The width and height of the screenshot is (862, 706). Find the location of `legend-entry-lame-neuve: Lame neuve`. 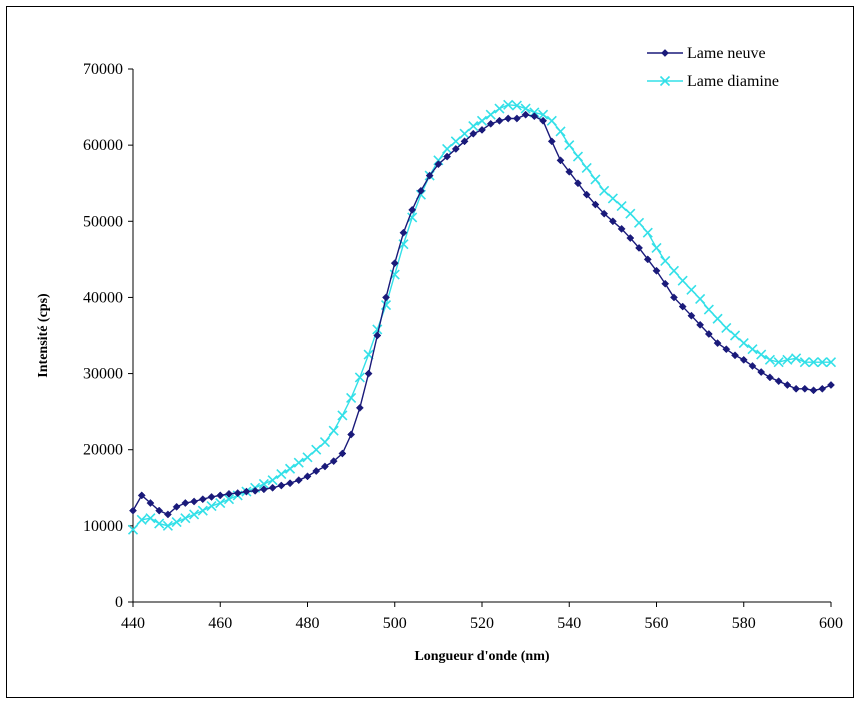

legend-entry-lame-neuve: Lame neuve is located at coordinates (706, 53).